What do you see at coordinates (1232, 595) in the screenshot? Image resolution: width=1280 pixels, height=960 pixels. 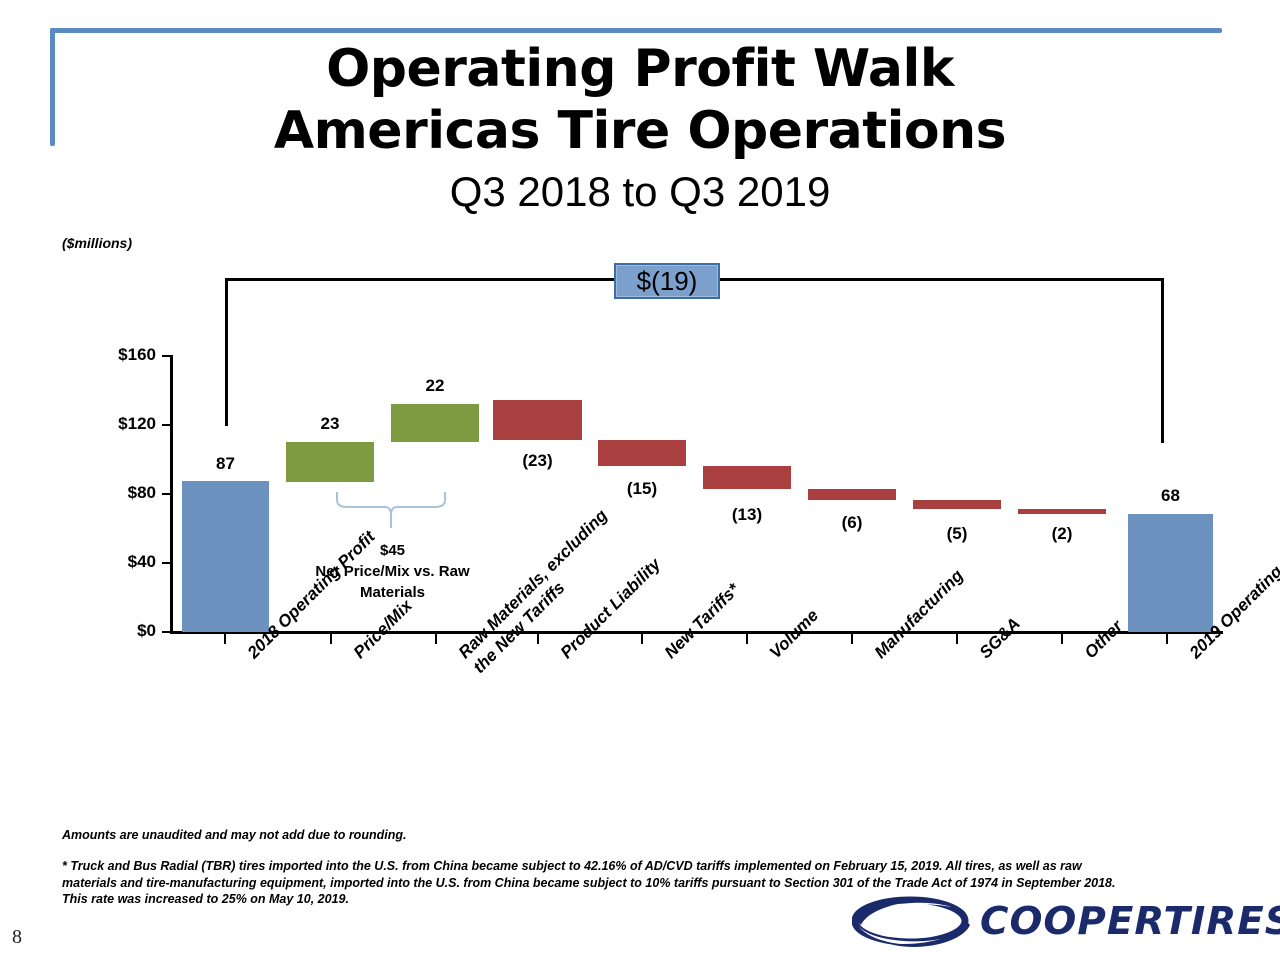 I see `x-label-2019-operating-profit: 2019 Operating Profit` at bounding box center [1232, 595].